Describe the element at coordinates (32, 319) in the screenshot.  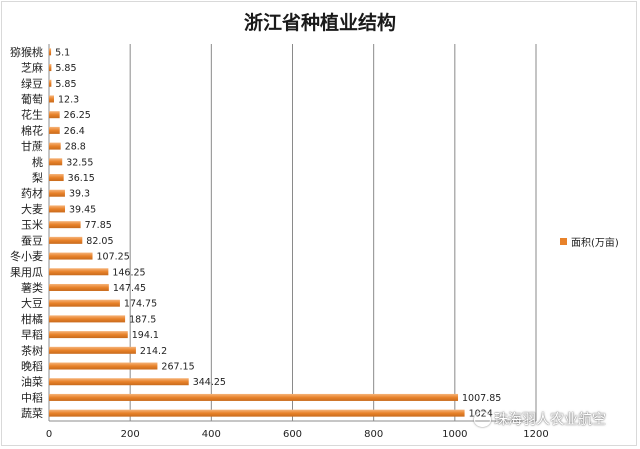
I see `category-label: 柑橘` at that location.